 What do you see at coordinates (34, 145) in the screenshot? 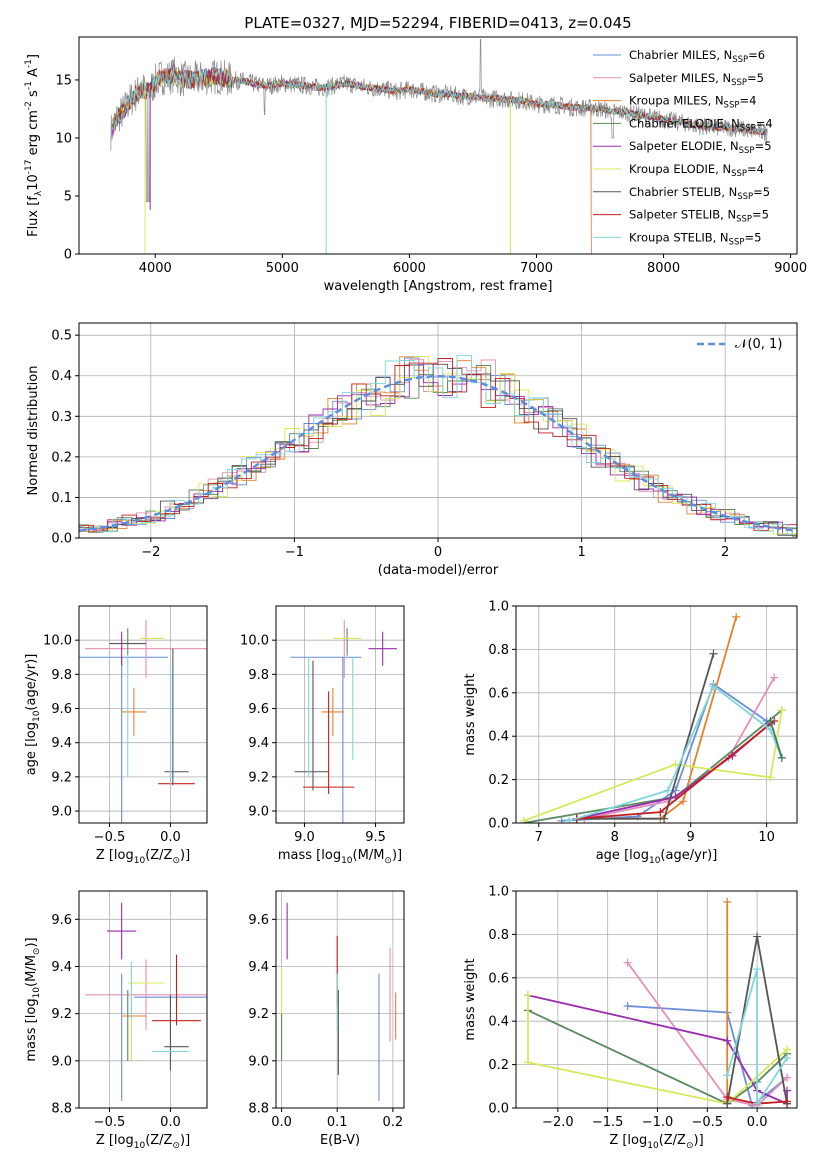
I see `y-axis-label: Flux [fλ10-17 erg cm-2 s-1 A-1]` at bounding box center [34, 145].